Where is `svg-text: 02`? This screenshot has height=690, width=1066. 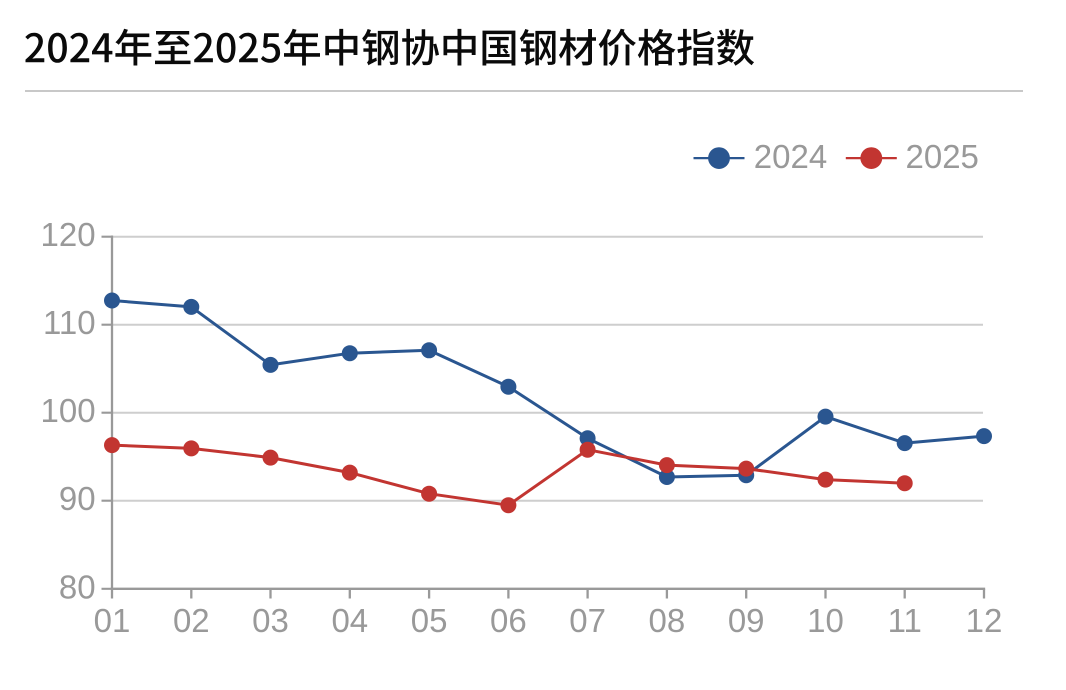 svg-text: 02 is located at coordinates (191, 620).